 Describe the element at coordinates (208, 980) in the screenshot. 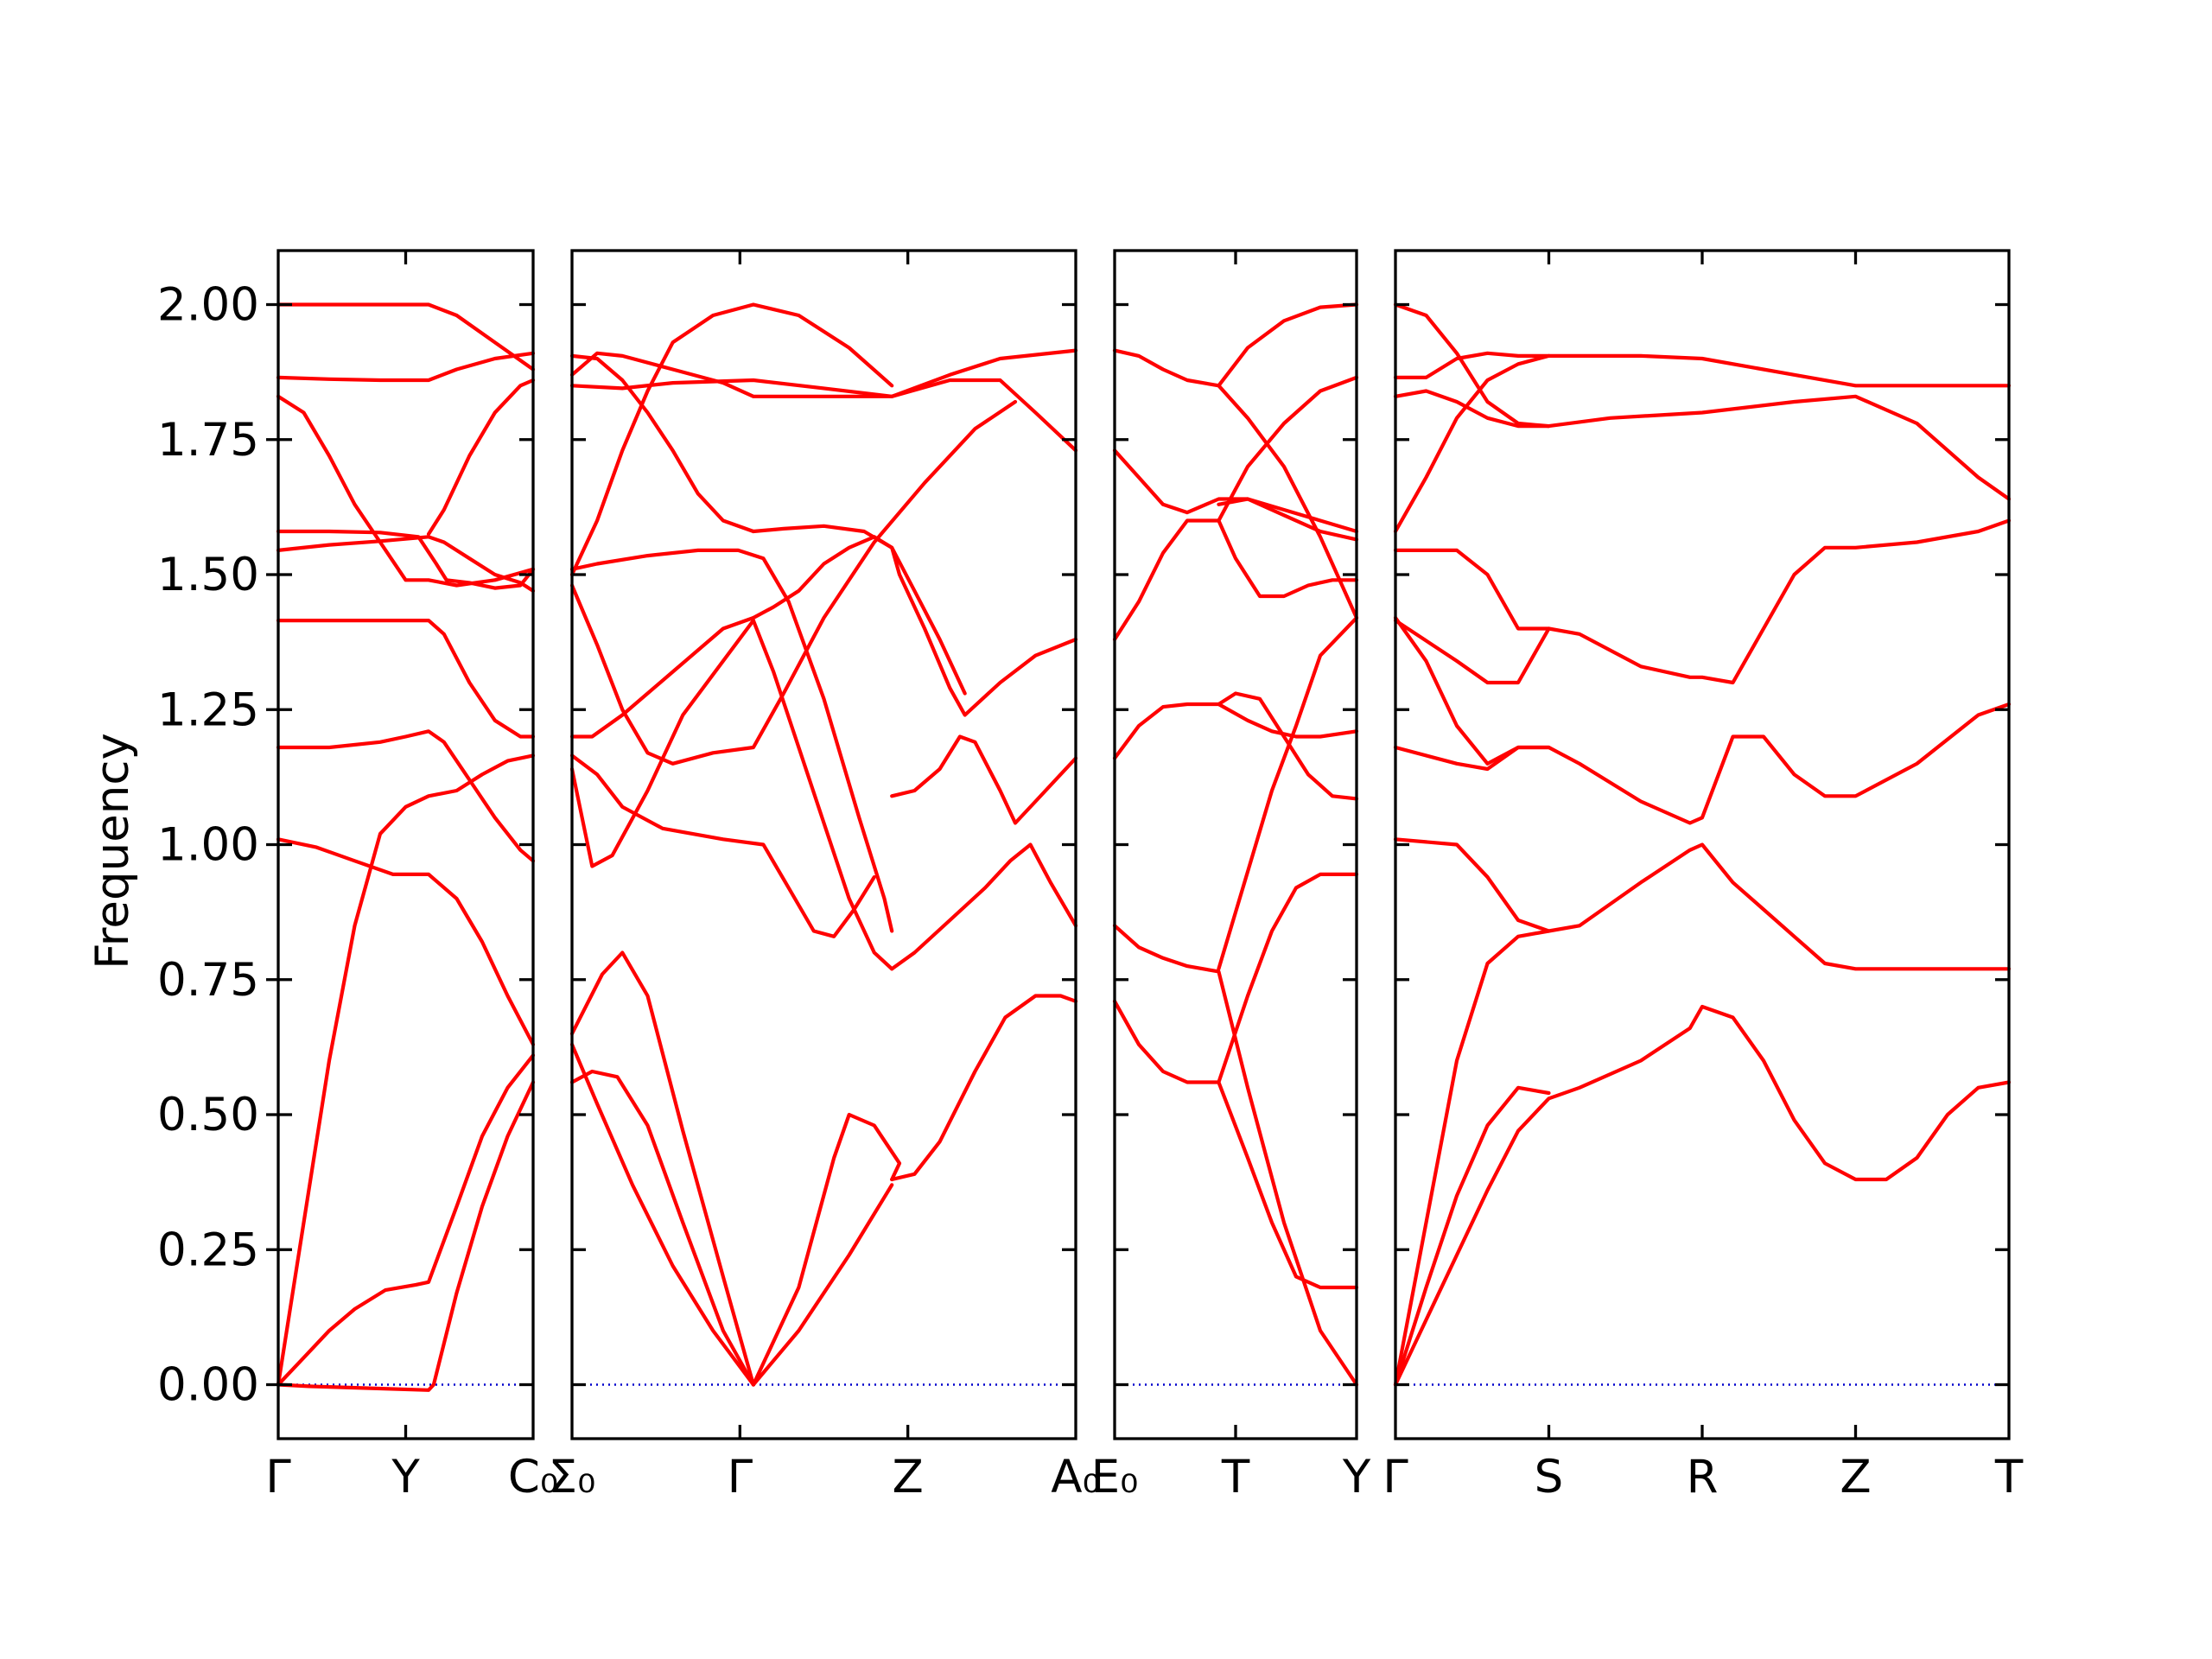

I see `y-tick-label: 0.75` at that location.